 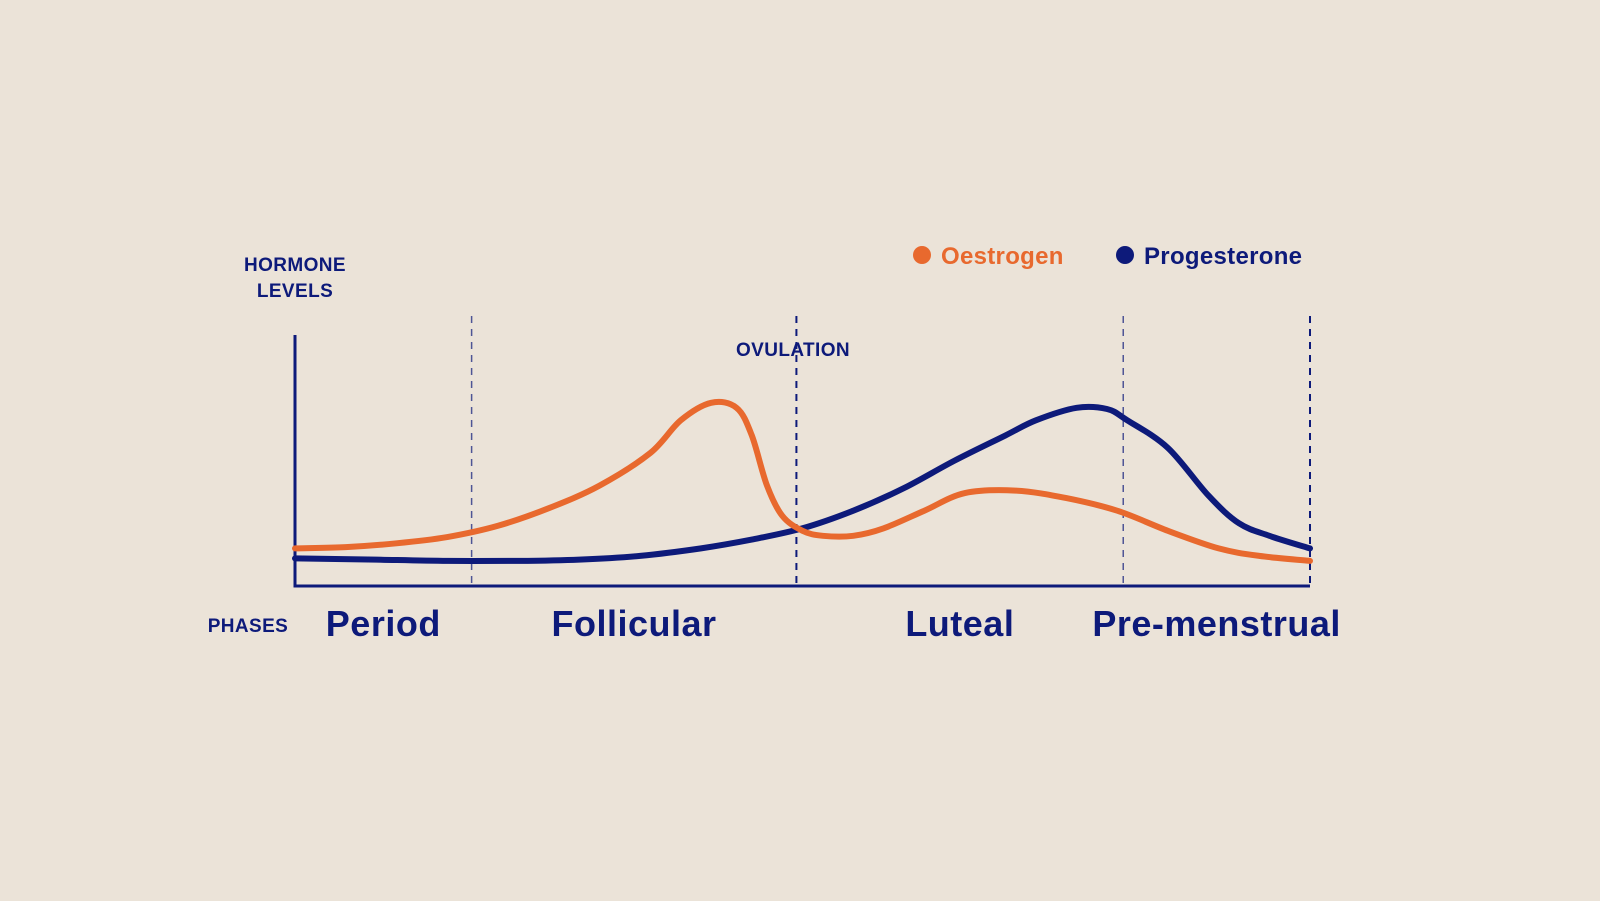 I want to click on legend-progesterone-marker, so click(x=1125, y=255).